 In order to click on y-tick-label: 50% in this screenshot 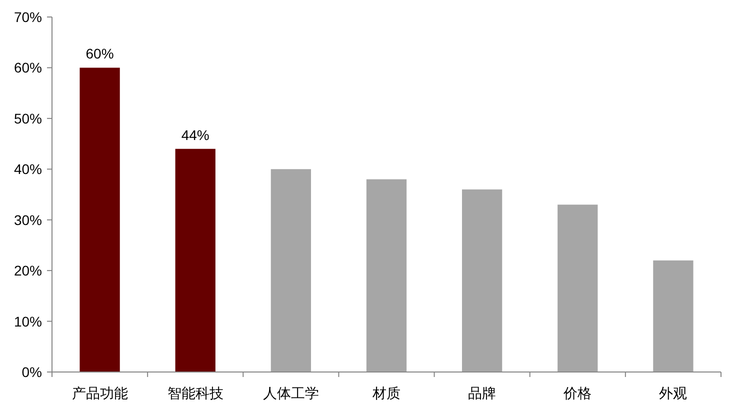, I will do `click(28, 118)`.